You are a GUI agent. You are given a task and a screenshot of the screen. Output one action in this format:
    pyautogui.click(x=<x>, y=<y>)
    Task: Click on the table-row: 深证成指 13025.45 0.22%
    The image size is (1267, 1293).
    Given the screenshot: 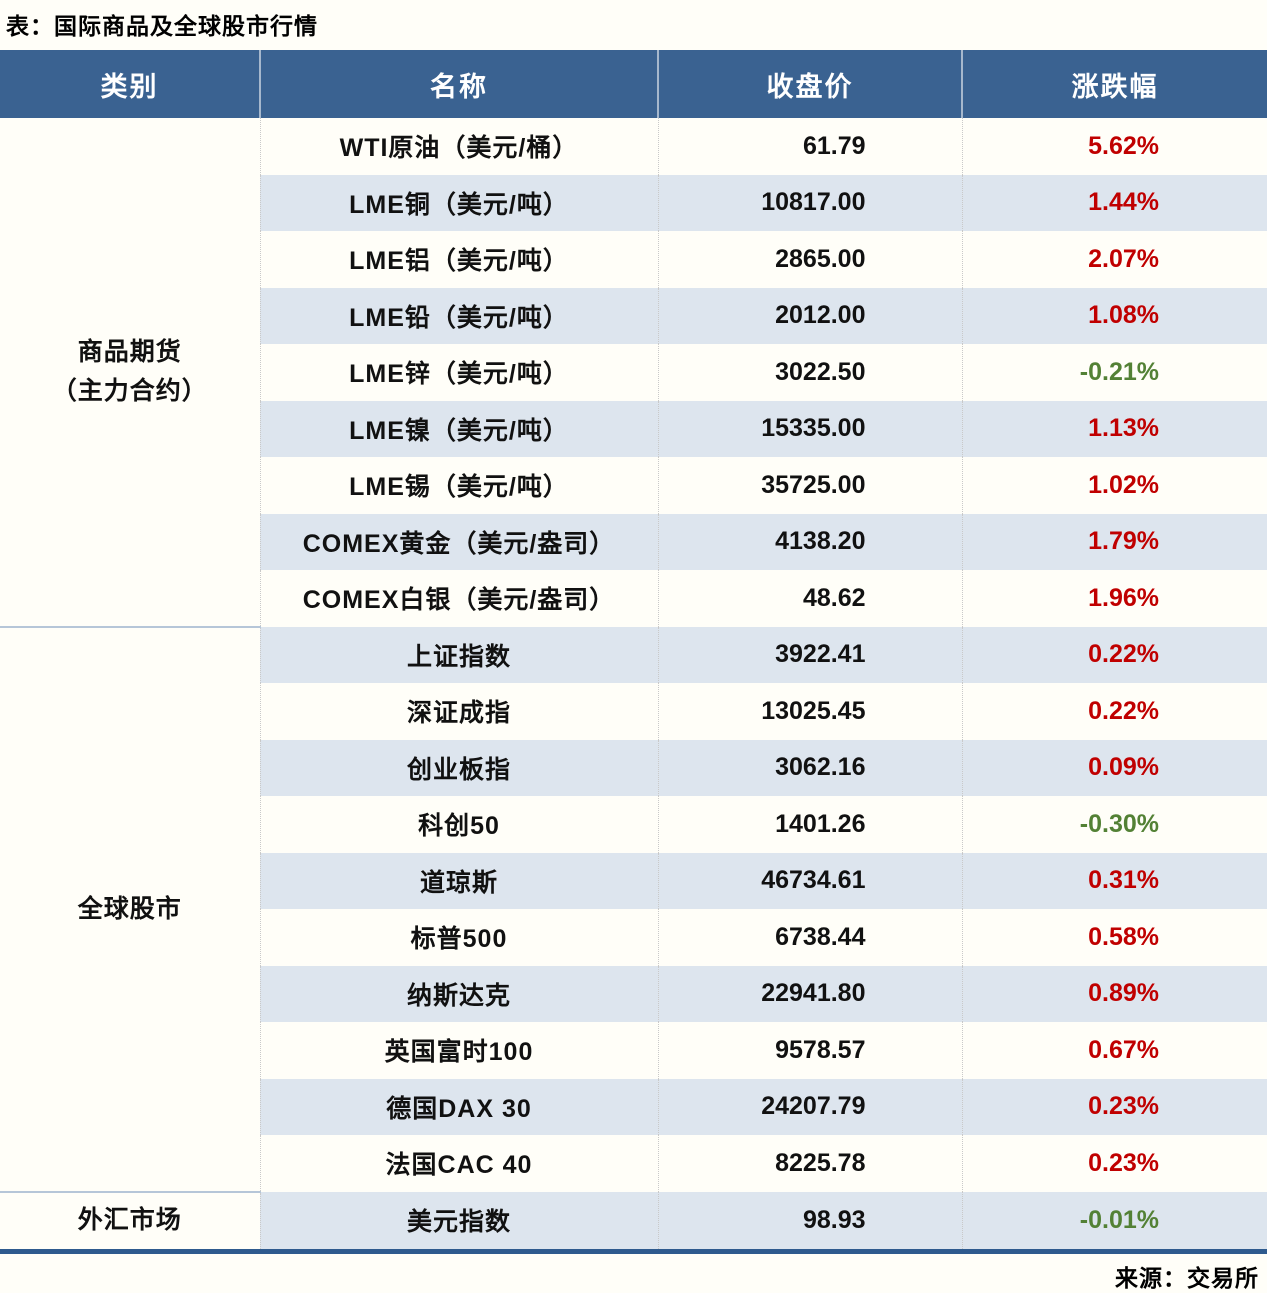 What is the action you would take?
    pyautogui.click(x=633, y=711)
    